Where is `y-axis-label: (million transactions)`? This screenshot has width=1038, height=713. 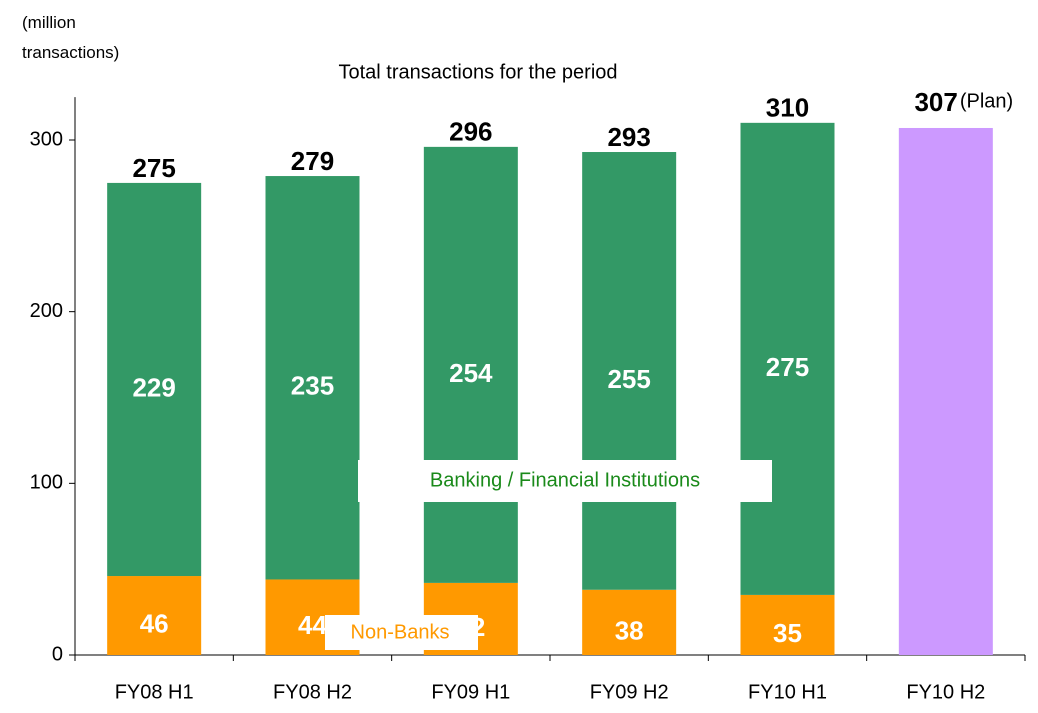 y-axis-label: (million transactions) is located at coordinates (71, 37).